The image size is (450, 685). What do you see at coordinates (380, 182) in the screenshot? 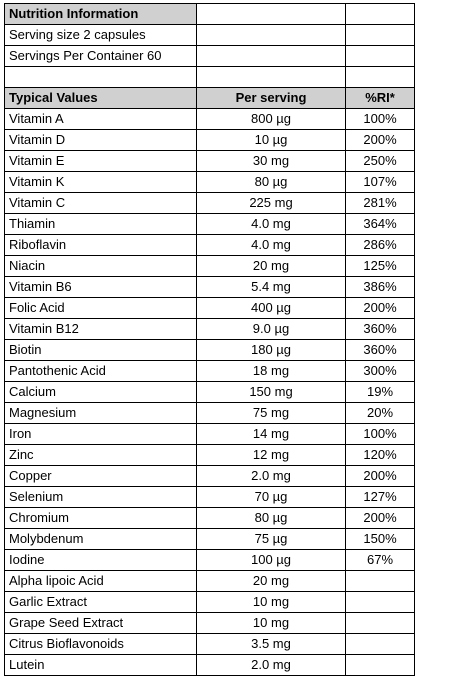
I see `ri-value: 107%` at bounding box center [380, 182].